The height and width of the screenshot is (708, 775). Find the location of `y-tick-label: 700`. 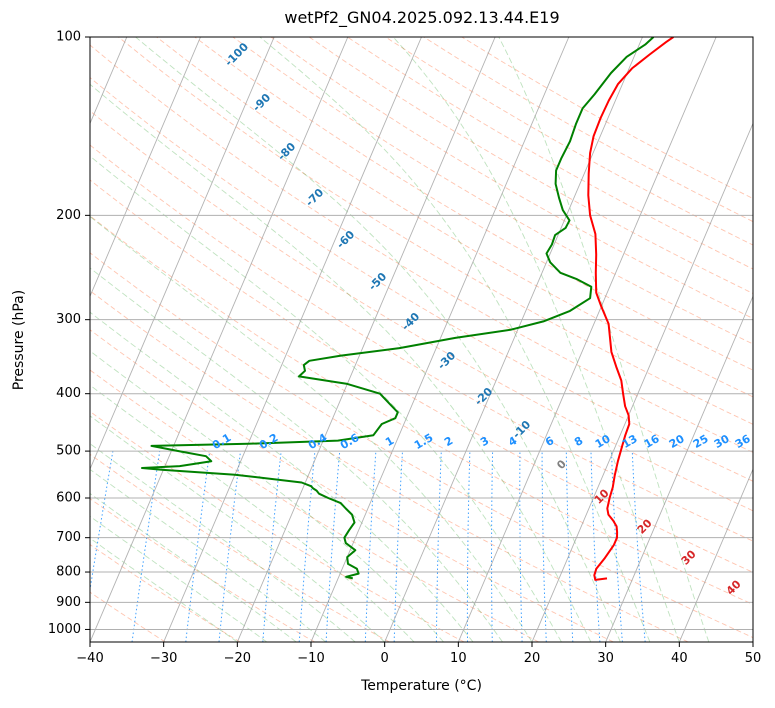

y-tick-label: 700 is located at coordinates (68, 537).